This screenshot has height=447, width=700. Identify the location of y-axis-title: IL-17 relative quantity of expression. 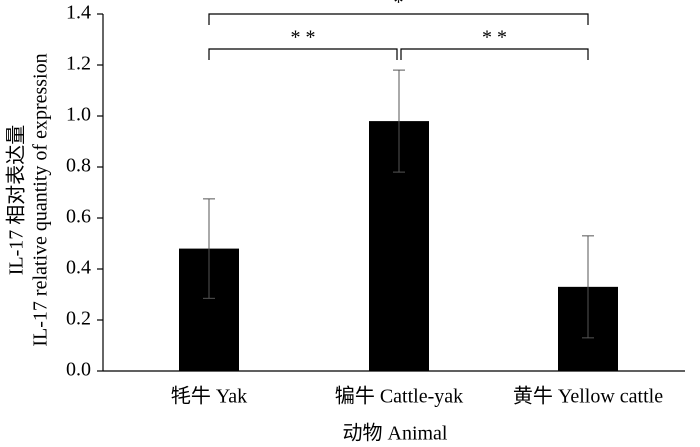
(41, 199).